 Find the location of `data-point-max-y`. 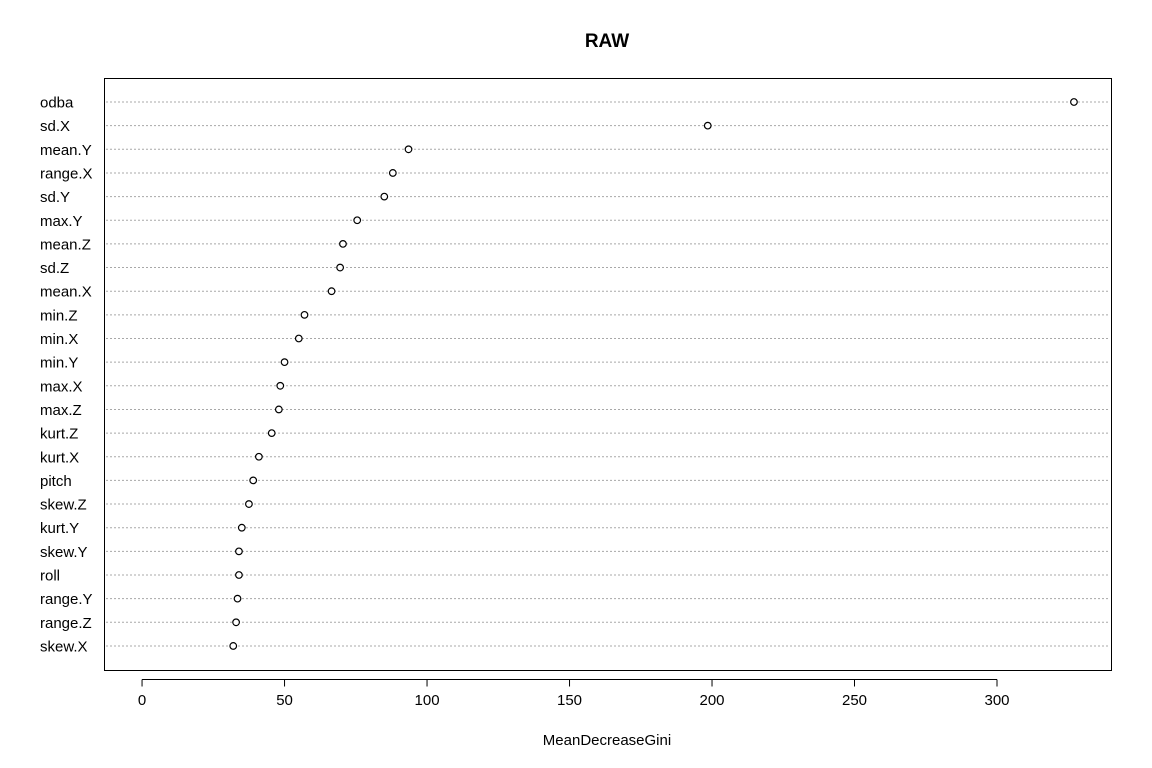

data-point-max-y is located at coordinates (357, 220).